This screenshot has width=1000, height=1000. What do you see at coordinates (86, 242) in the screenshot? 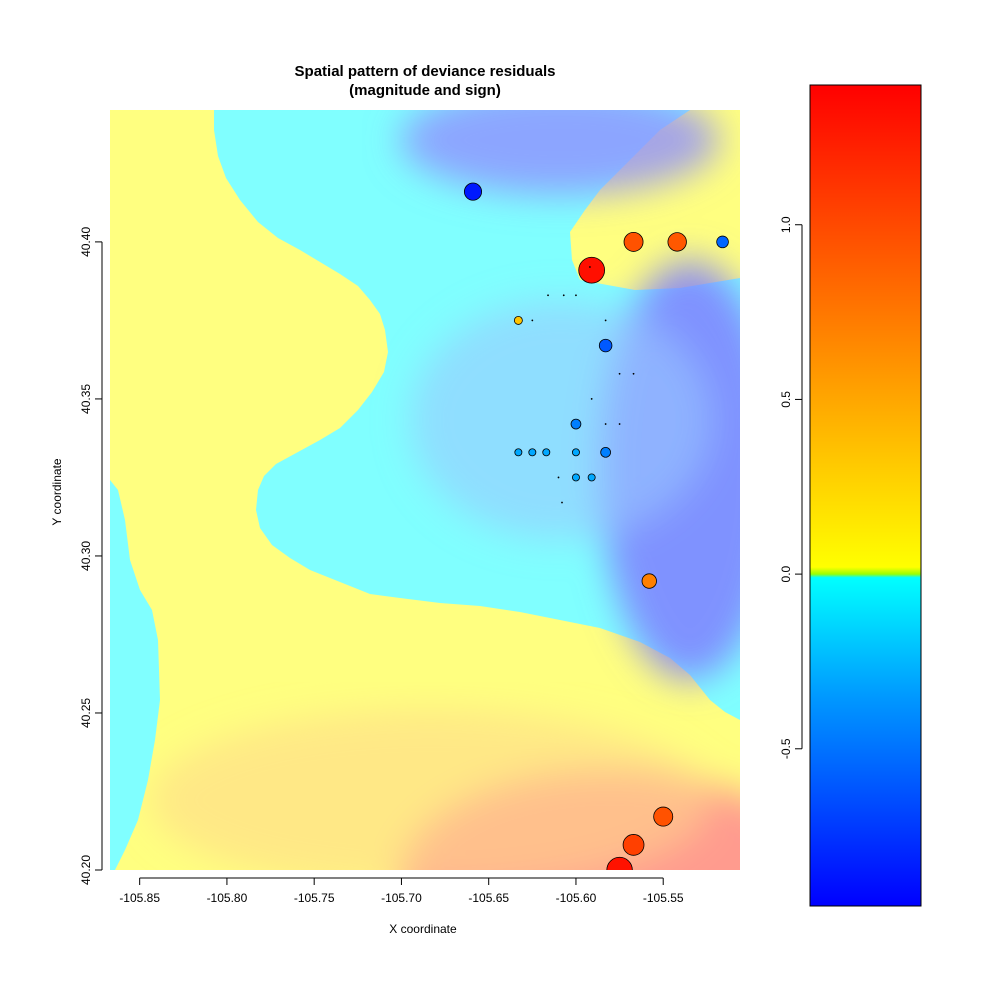
I see `y-tick-label-4: 40.40` at bounding box center [86, 242].